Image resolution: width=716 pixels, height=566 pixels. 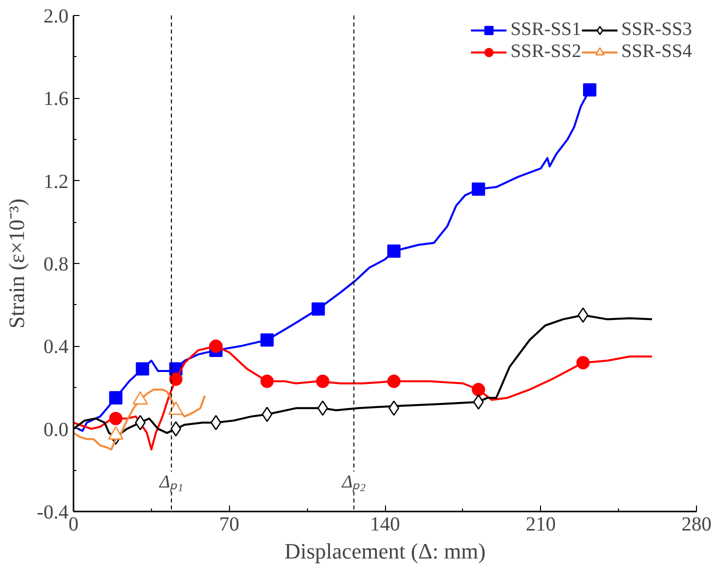 What do you see at coordinates (171, 482) in the screenshot?
I see `ref-line-label: Δₚ₁` at bounding box center [171, 482].